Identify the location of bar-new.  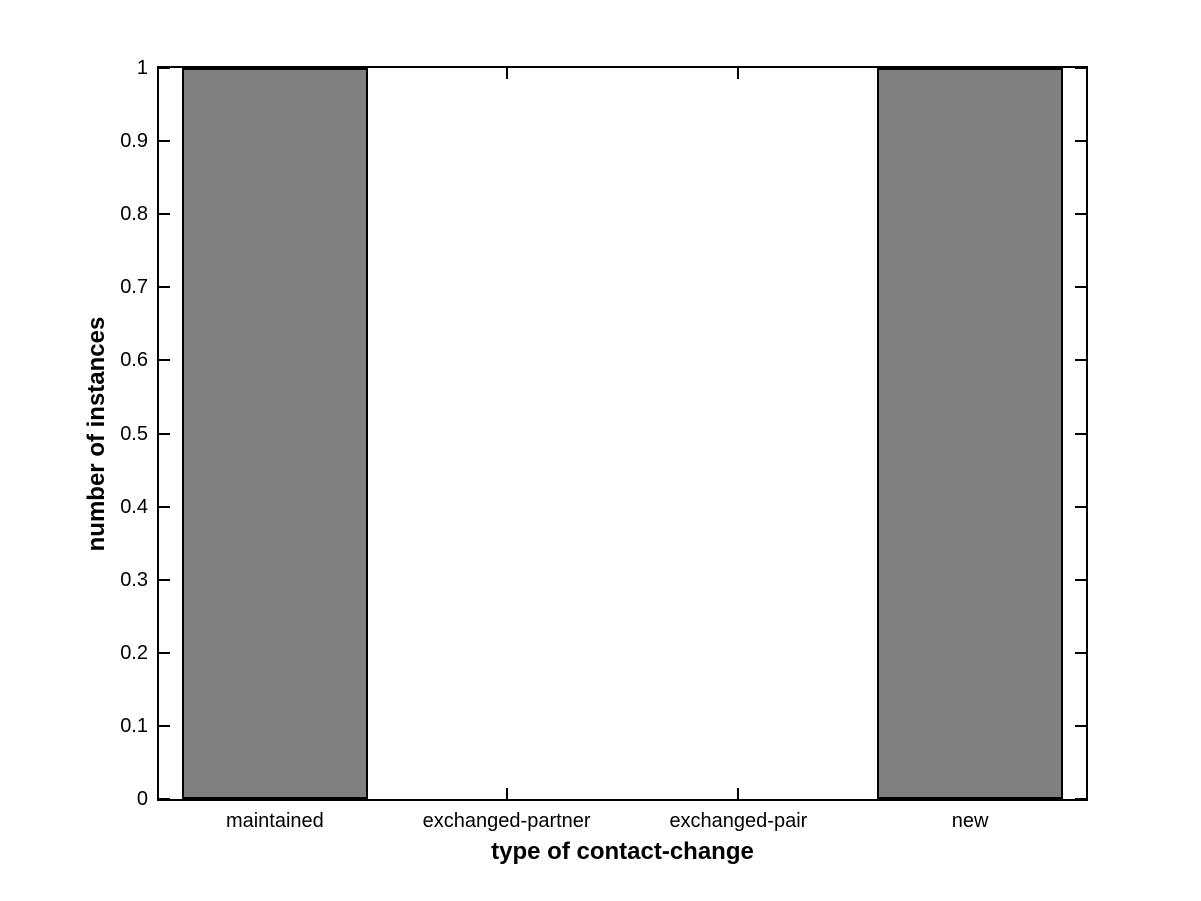
(970, 433).